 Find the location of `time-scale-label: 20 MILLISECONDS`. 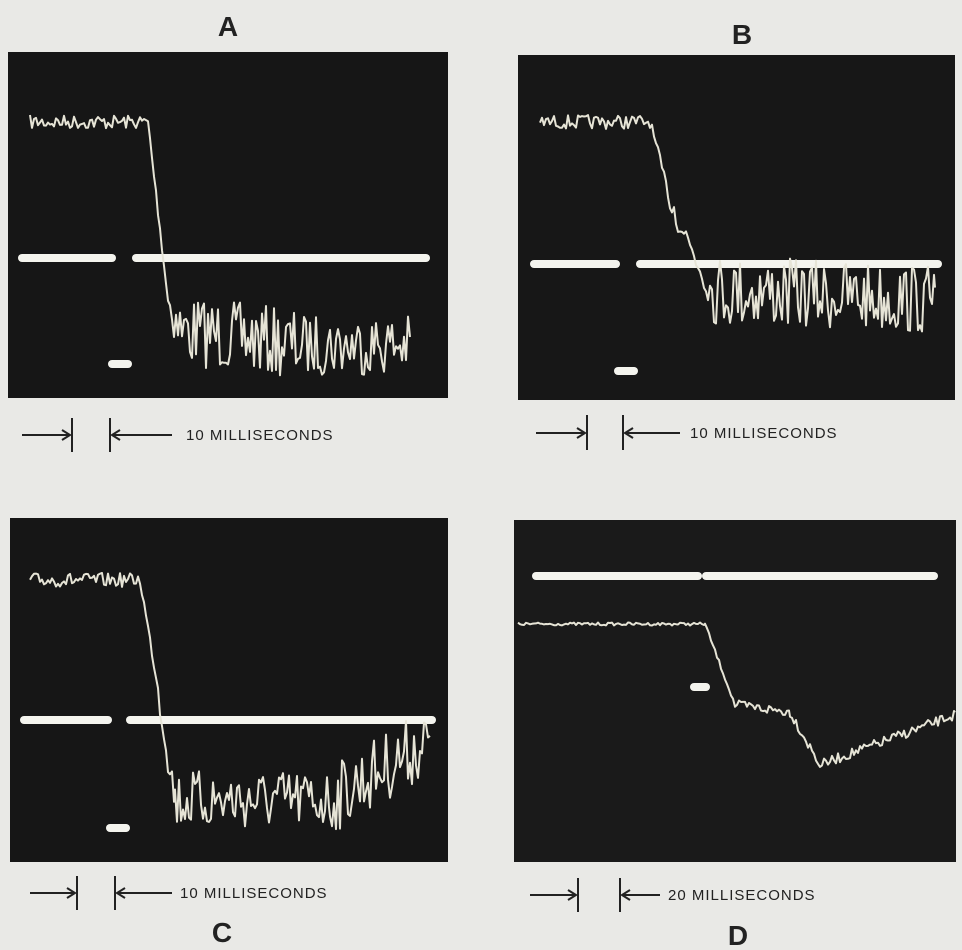

time-scale-label: 20 MILLISECONDS is located at coordinates (742, 895).